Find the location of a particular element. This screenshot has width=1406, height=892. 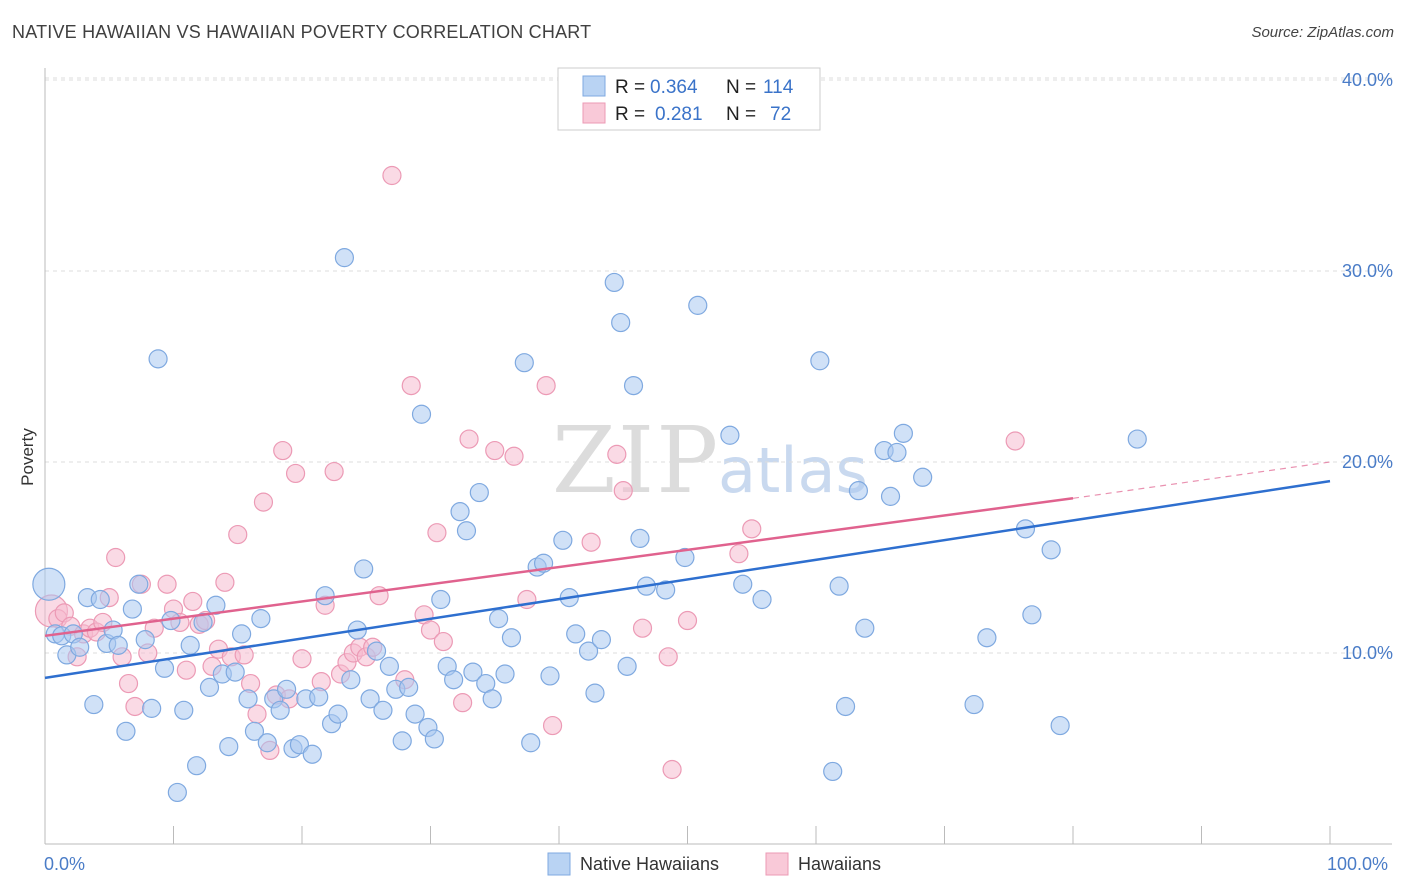

watermark-atlas: atlas is located at coordinates (793, 470).